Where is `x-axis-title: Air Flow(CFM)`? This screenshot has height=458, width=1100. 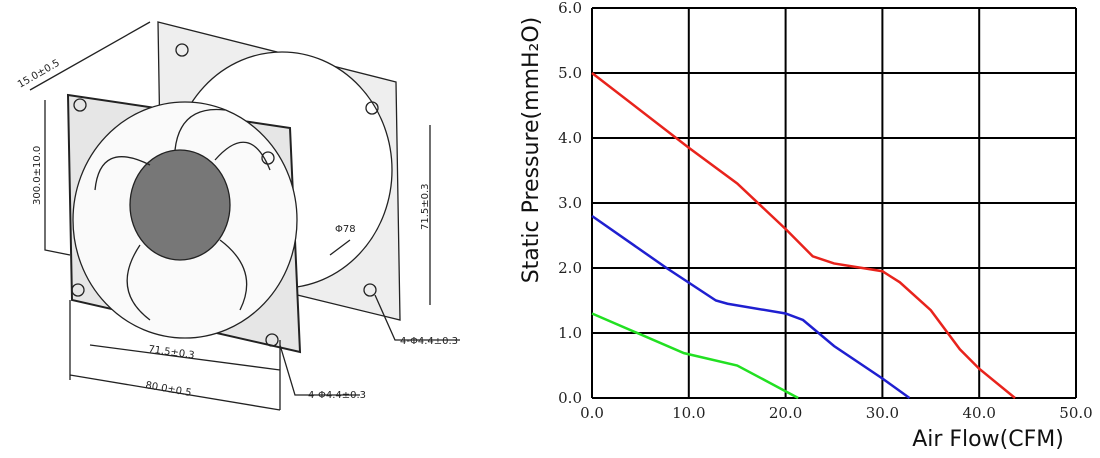
x-axis-title: Air Flow(CFM) is located at coordinates (988, 439).